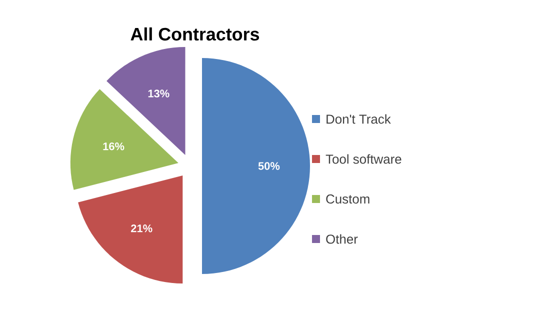 This screenshot has height=328, width=538. I want to click on data-label: 21%, so click(141, 228).